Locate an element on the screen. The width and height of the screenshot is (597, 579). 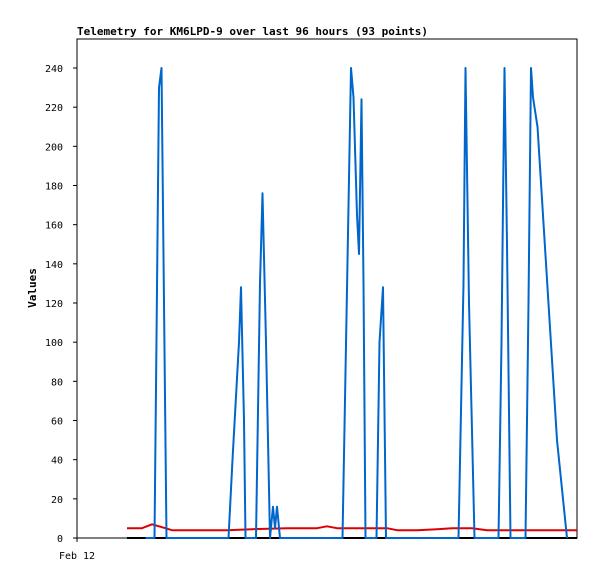
y-tick-label: 40 is located at coordinates (57, 461).